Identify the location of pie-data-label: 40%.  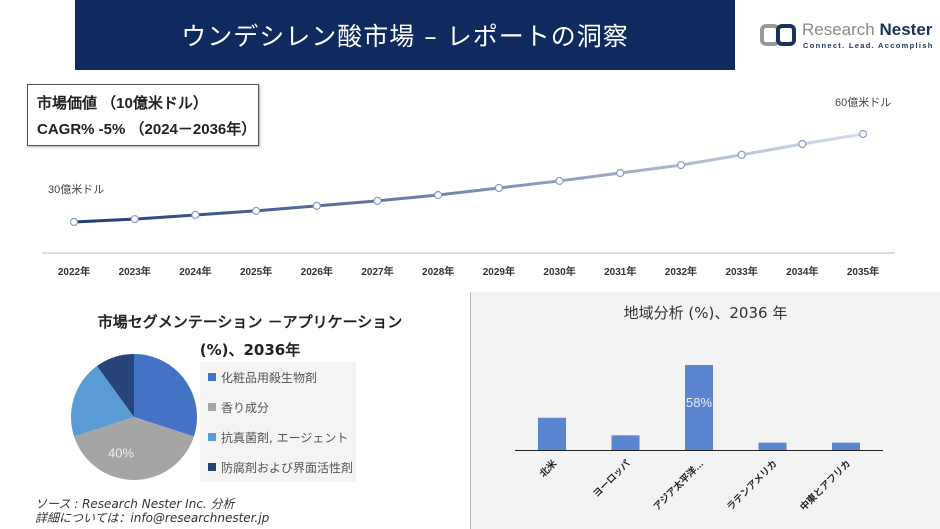
(121, 453).